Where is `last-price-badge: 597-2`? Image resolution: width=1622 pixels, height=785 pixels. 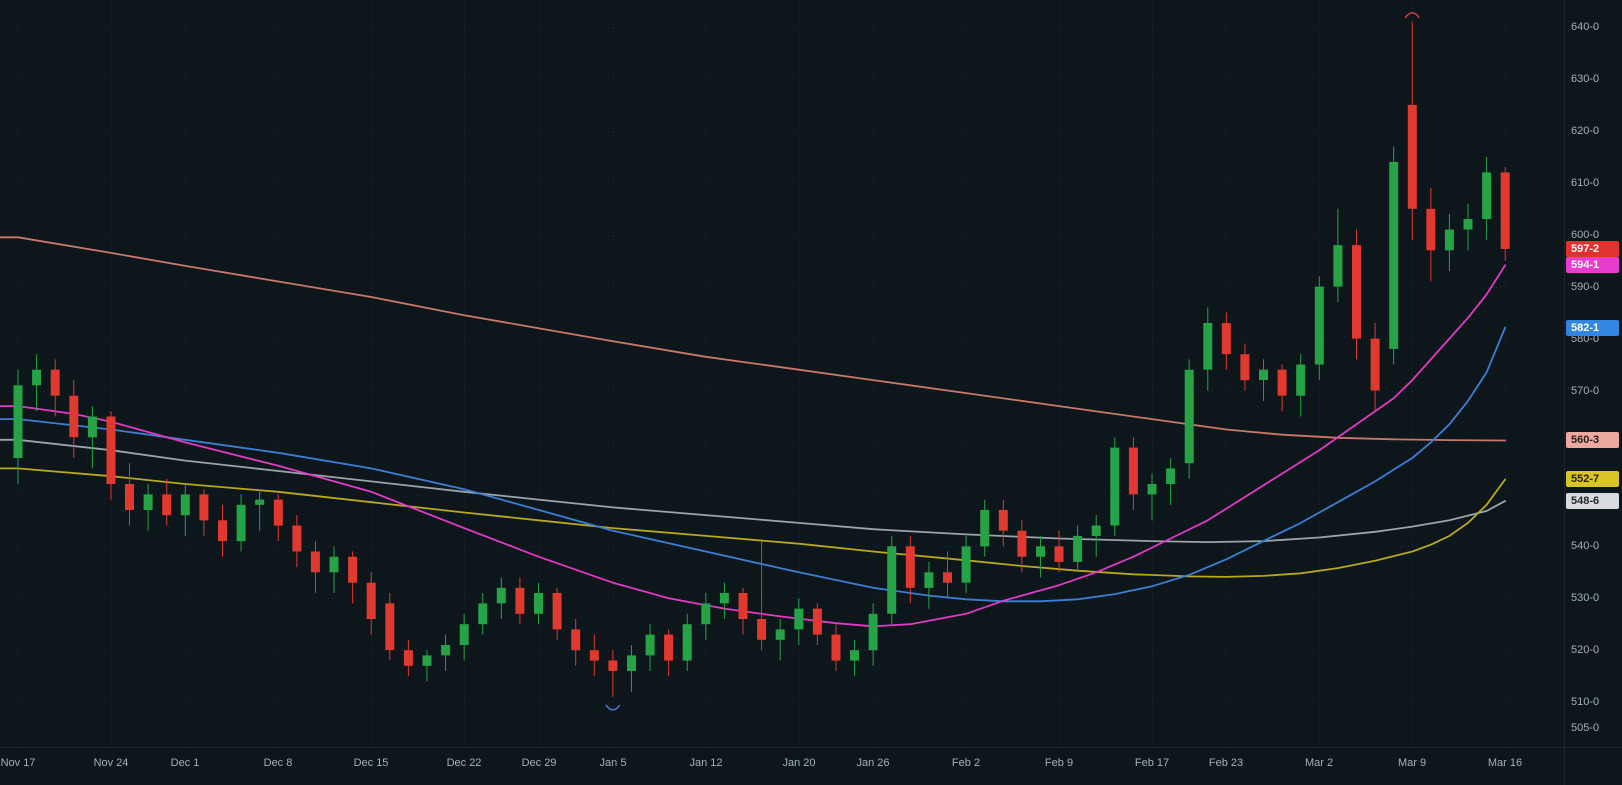 last-price-badge: 597-2 is located at coordinates (1592, 249).